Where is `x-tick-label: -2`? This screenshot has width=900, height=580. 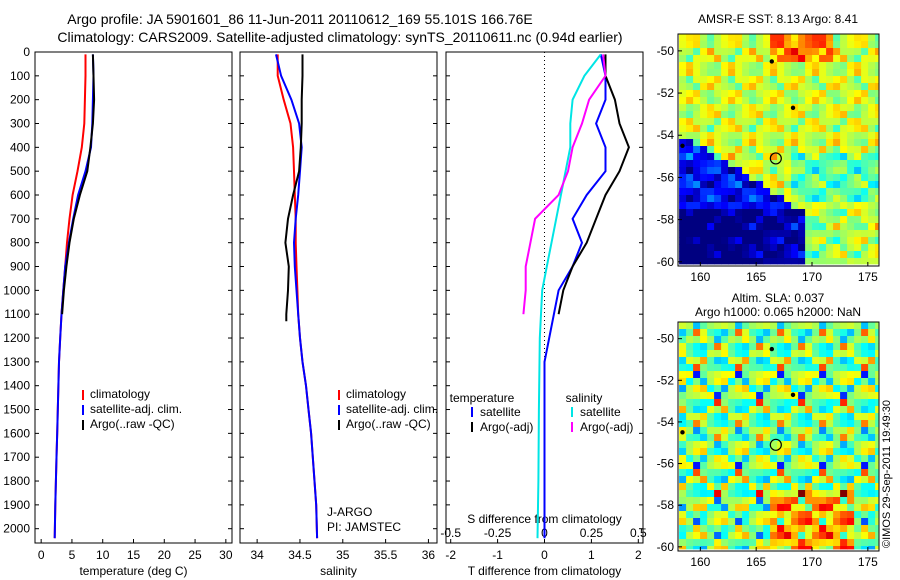
x-tick-label: -2 is located at coordinates (450, 555).